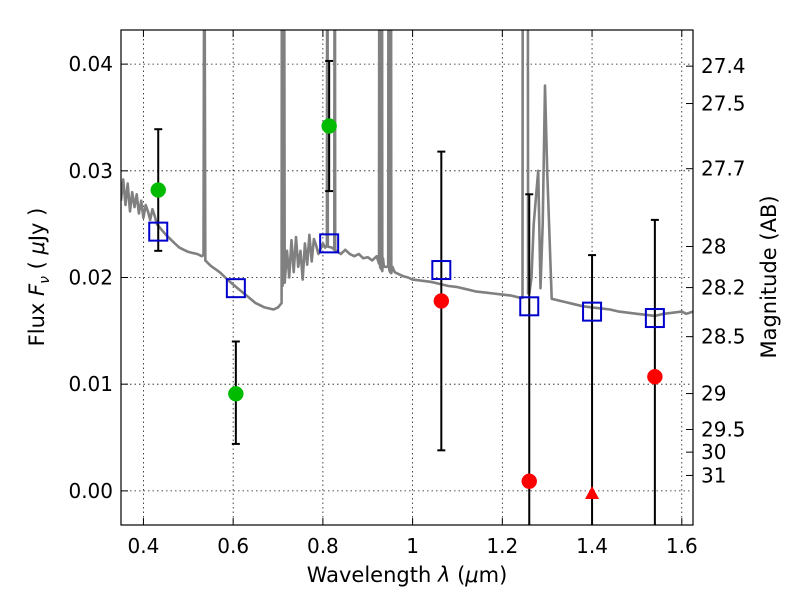 This screenshot has width=800, height=600. What do you see at coordinates (412, 546) in the screenshot?
I see `x-tick-label: 1` at bounding box center [412, 546].